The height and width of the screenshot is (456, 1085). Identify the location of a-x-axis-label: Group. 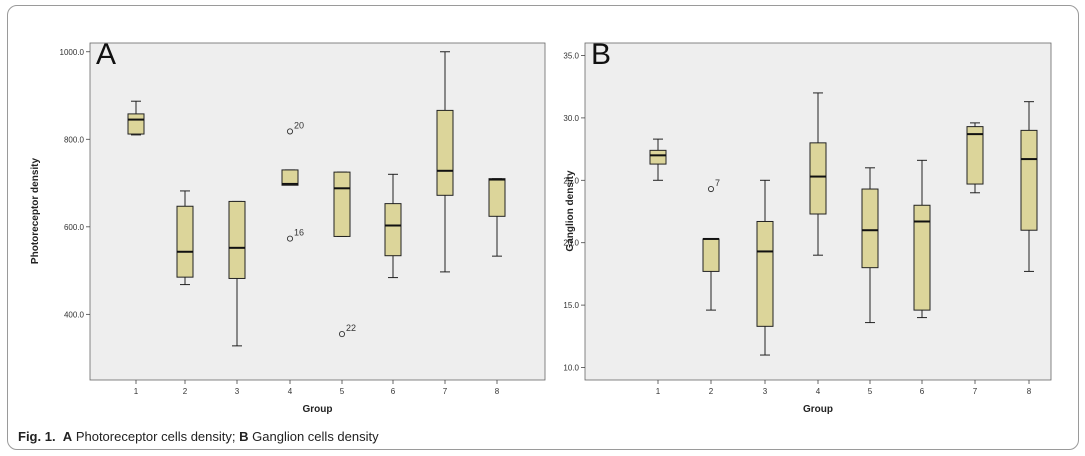
(318, 409).